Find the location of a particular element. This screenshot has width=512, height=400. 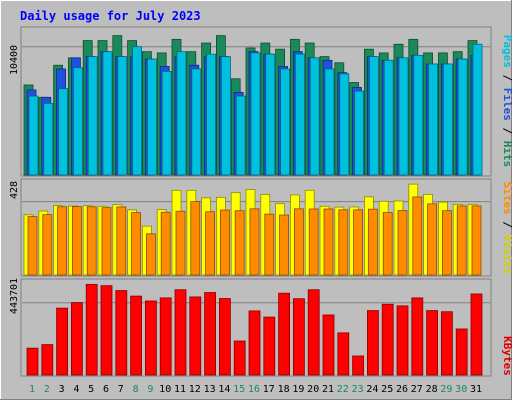

x-tick-label-day-23: 23 is located at coordinates (358, 389).